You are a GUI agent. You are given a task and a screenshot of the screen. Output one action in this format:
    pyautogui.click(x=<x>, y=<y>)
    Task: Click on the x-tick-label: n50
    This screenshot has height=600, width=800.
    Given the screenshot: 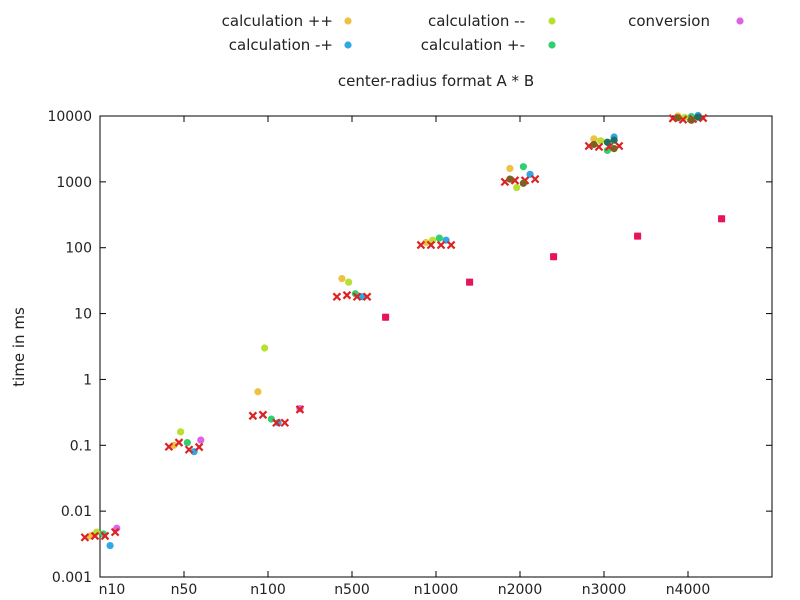 What is the action you would take?
    pyautogui.click(x=184, y=590)
    